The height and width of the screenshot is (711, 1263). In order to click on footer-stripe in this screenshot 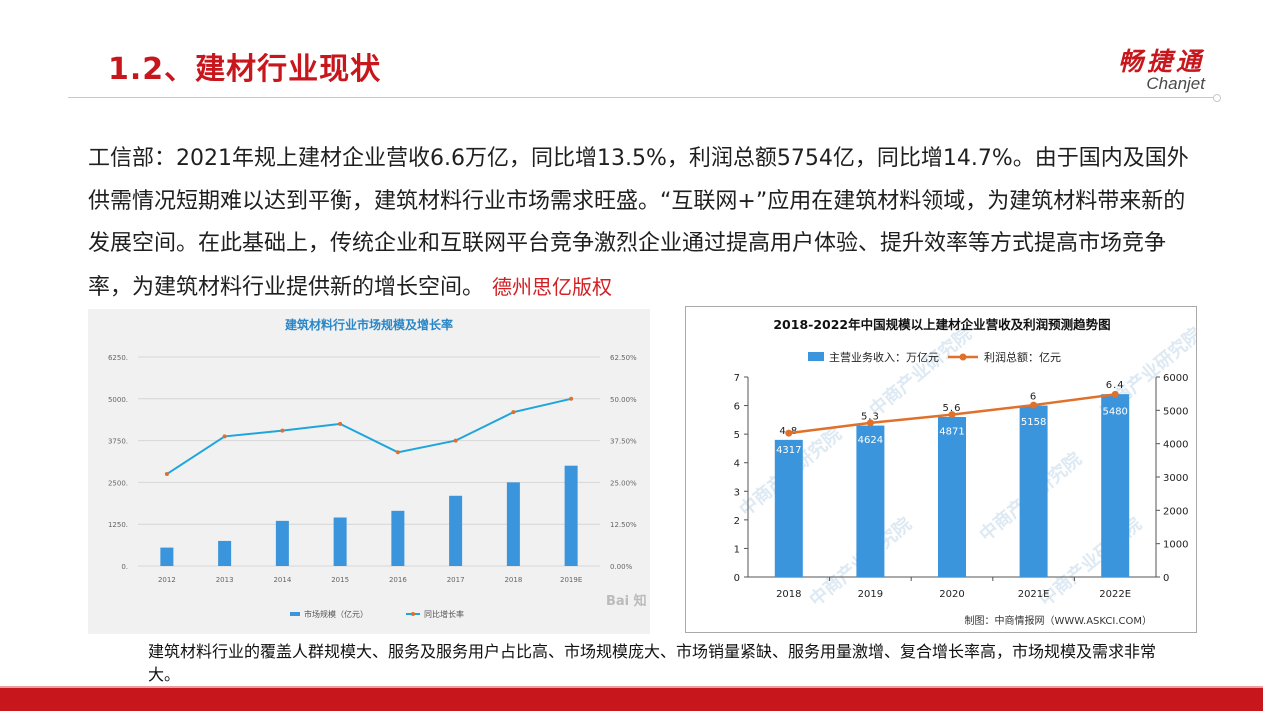, I will do `click(631, 699)`.